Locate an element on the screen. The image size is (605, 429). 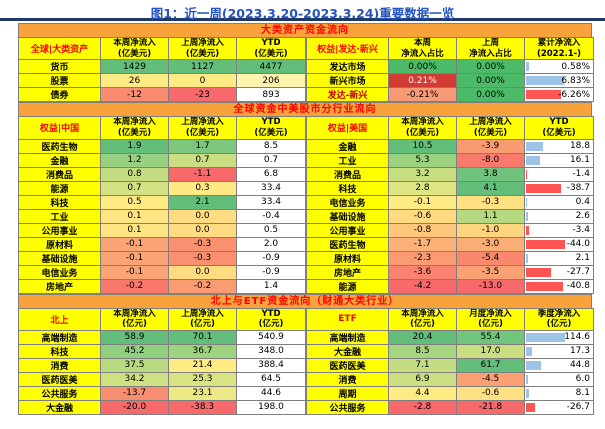
value-cell: -4.2 is located at coordinates (422, 286).